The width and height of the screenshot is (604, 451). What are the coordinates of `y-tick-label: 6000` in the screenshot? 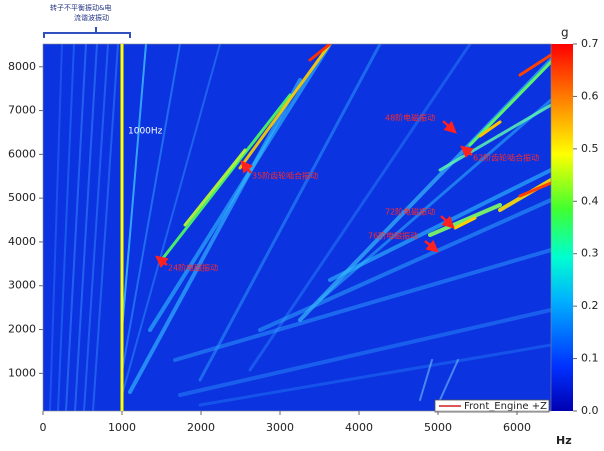 It's located at (22, 153).